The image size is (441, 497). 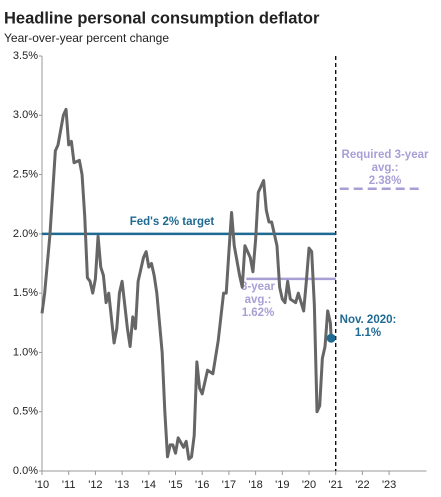 What do you see at coordinates (385, 155) in the screenshot?
I see `reference-label: Required 3-year` at bounding box center [385, 155].